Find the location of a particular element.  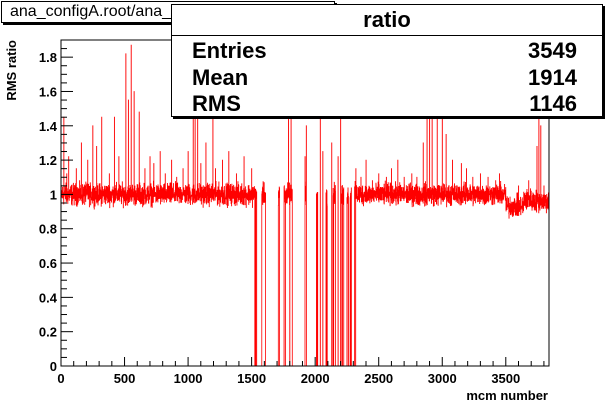

y-tick-label: 1.4 is located at coordinates (48, 126).